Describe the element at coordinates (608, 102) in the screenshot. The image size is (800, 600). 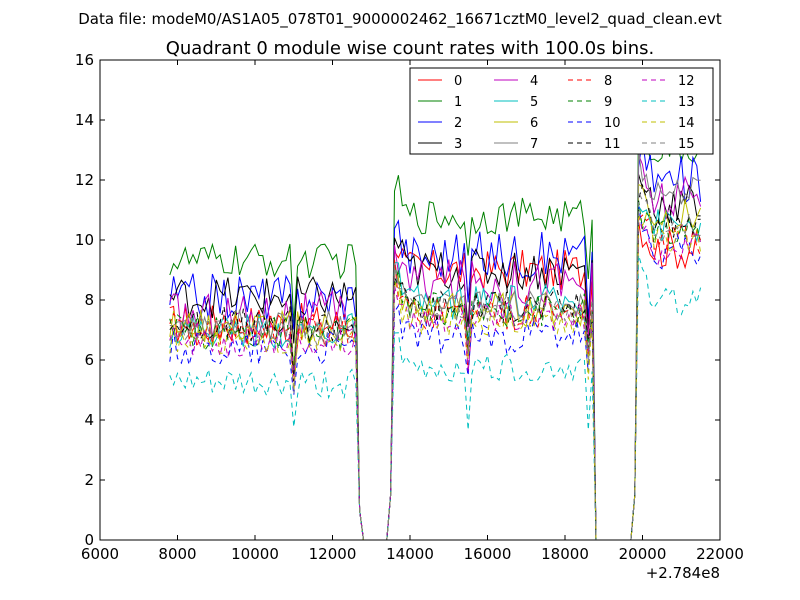
I see `legend-label-9: 9` at that location.